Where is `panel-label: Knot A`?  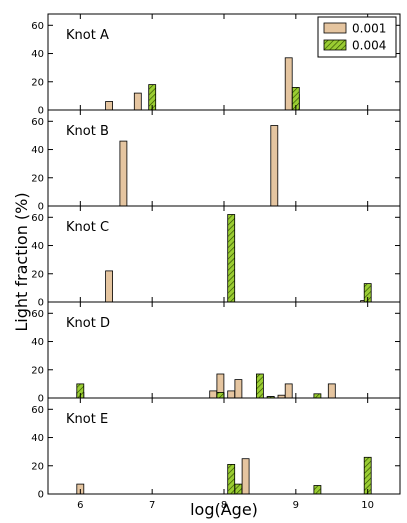
panel-label: Knot A is located at coordinates (87, 35).